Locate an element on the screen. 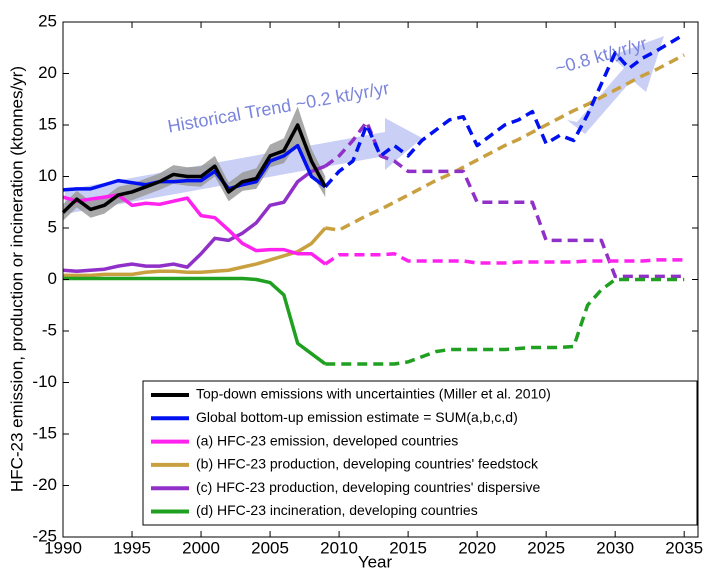 This screenshot has width=707, height=573. x-tick-label: 1990 is located at coordinates (63, 547).